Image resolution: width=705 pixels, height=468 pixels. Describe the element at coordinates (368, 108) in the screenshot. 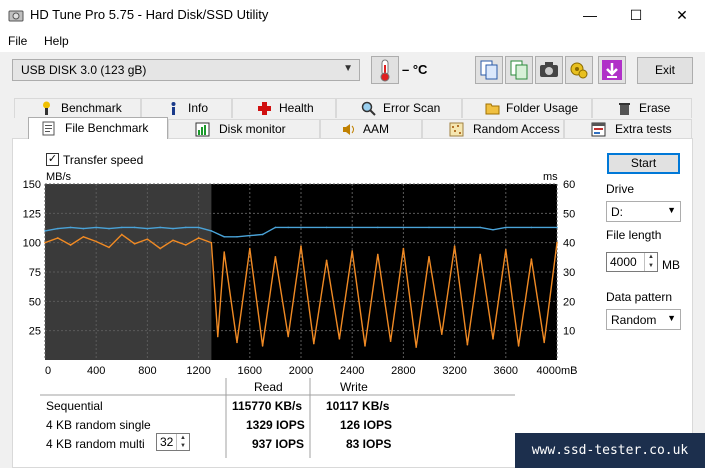

I see `error-scan-icon` at that location.